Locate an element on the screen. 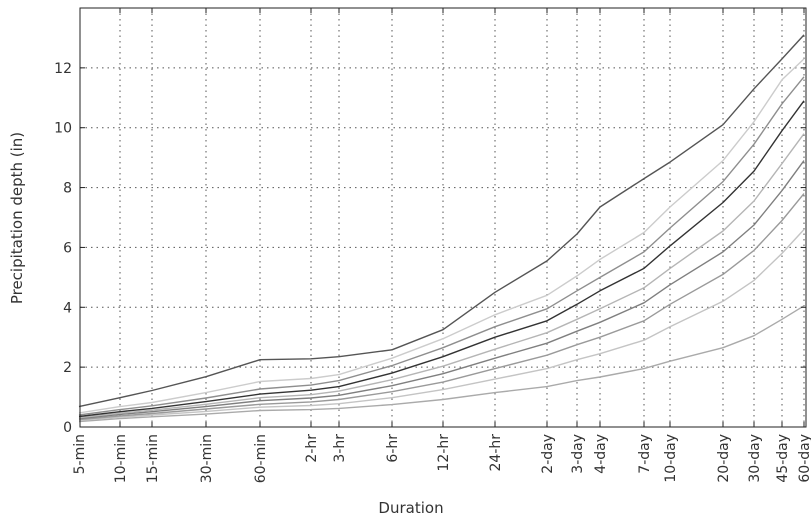 This screenshot has width=811, height=525. x-axis-label: Duration is located at coordinates (410, 508).